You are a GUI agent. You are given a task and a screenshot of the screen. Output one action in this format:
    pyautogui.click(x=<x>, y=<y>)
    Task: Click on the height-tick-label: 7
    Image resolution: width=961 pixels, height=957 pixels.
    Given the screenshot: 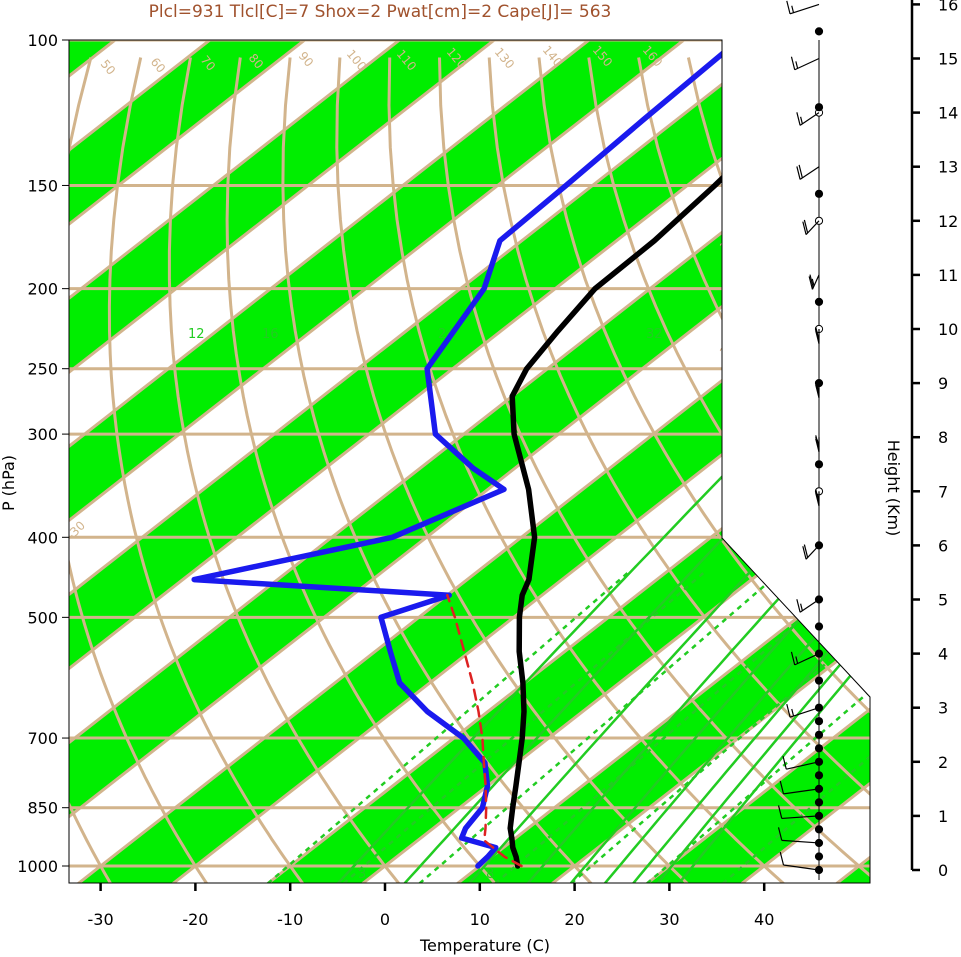 What is the action you would take?
    pyautogui.click(x=943, y=491)
    